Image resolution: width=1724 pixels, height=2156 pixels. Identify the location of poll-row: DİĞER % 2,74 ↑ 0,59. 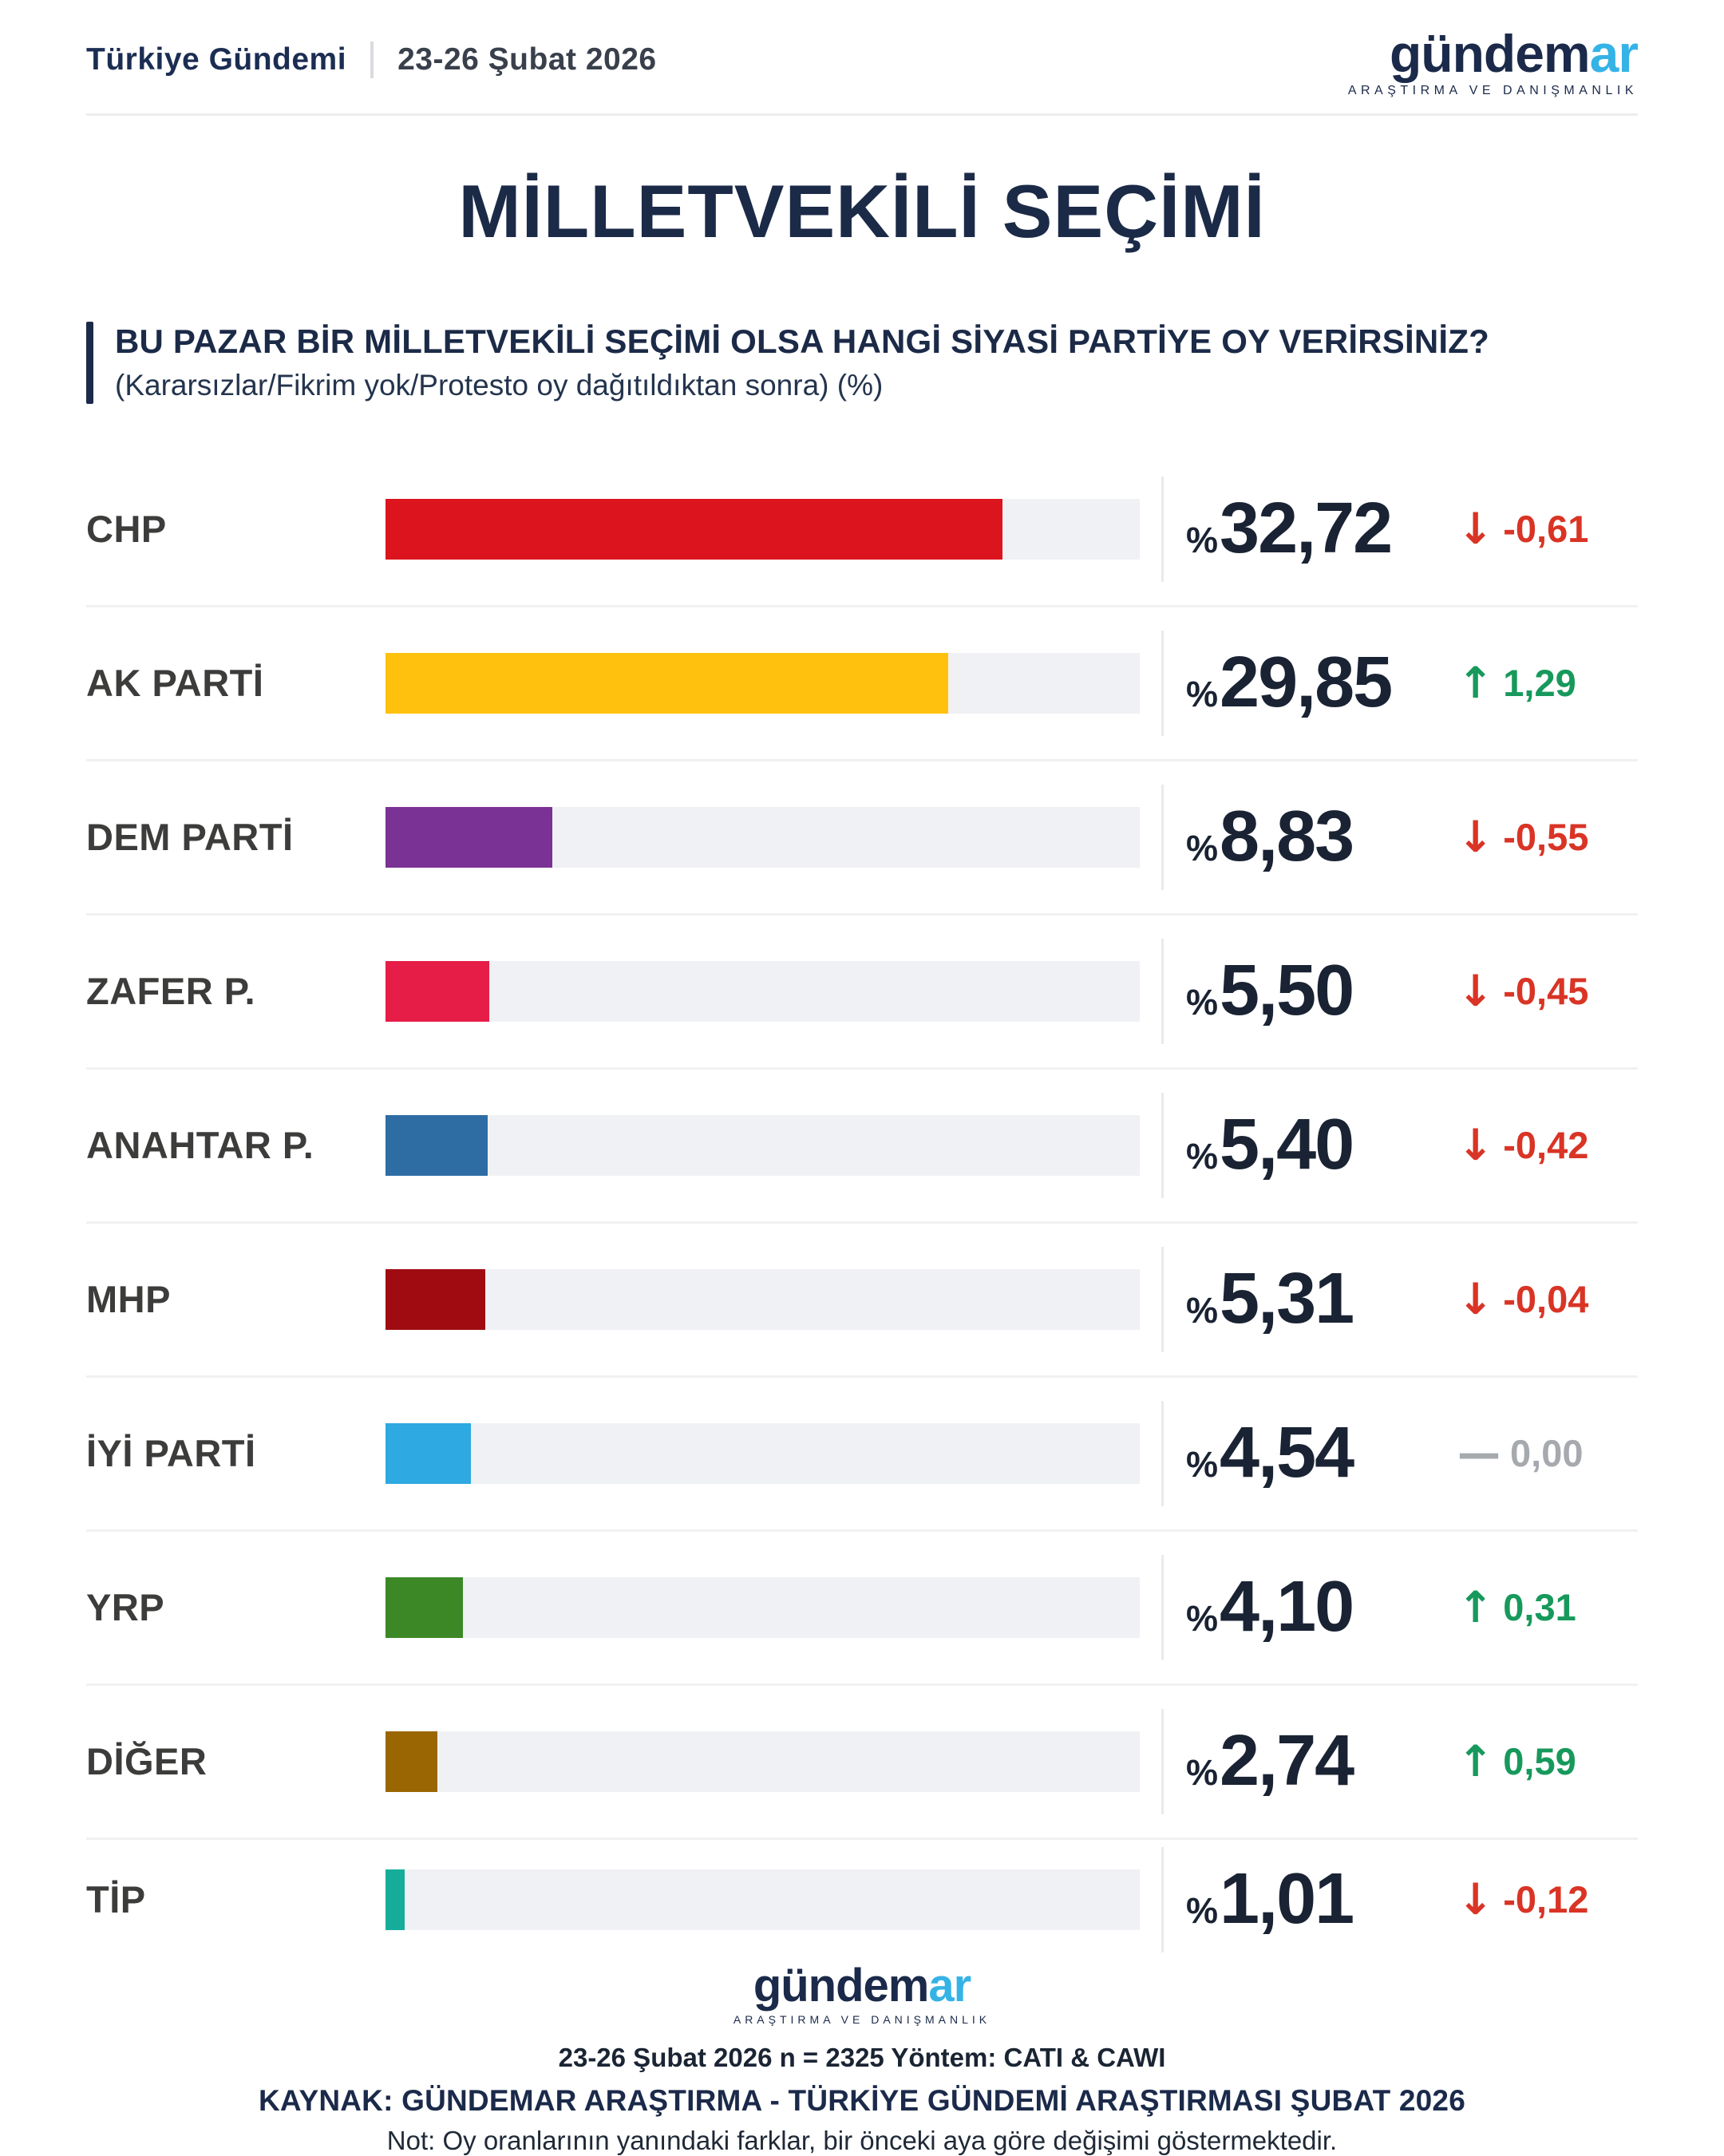
(862, 1763).